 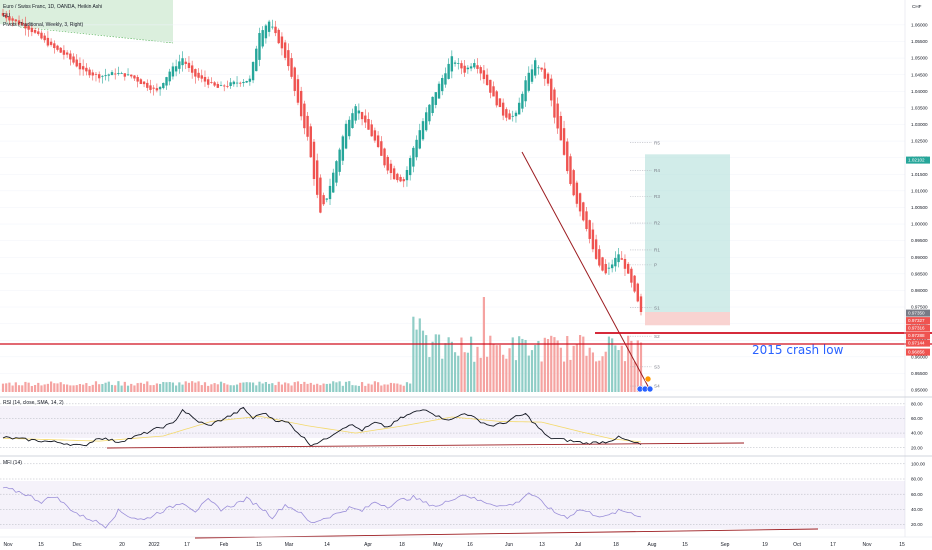 What do you see at coordinates (586, 271) in the screenshot?
I see `downtrend-line` at bounding box center [586, 271].